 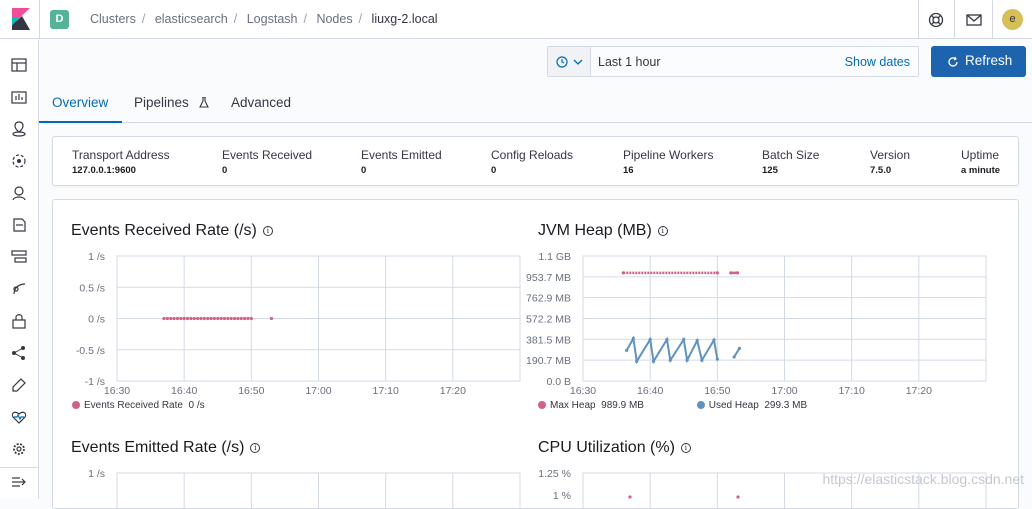 I want to click on breadcrumb-current-node: liuxg-2.local, so click(x=405, y=19).